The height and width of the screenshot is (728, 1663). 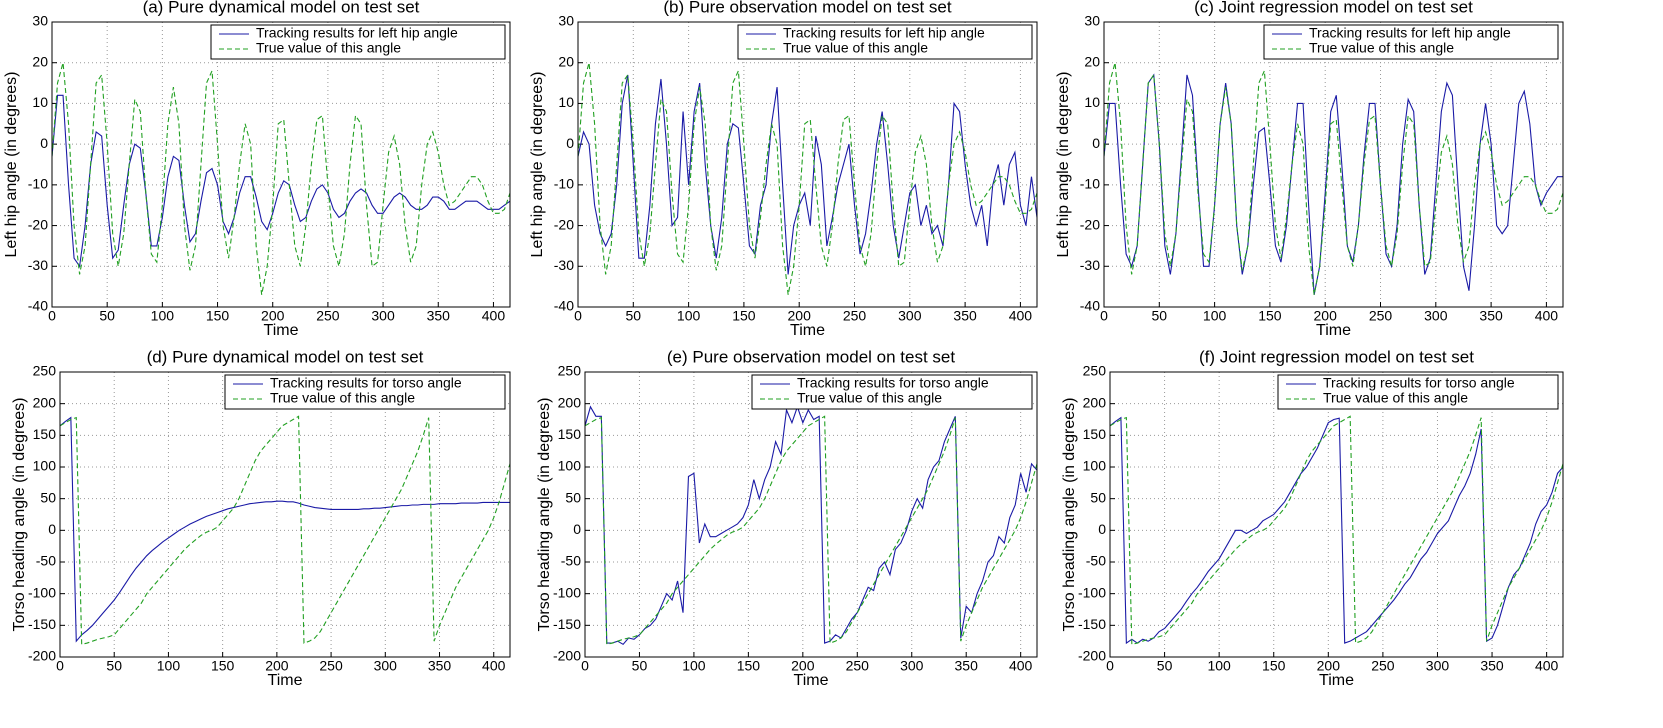 What do you see at coordinates (1095, 466) in the screenshot?
I see `y-tick-label: 100` at bounding box center [1095, 466].